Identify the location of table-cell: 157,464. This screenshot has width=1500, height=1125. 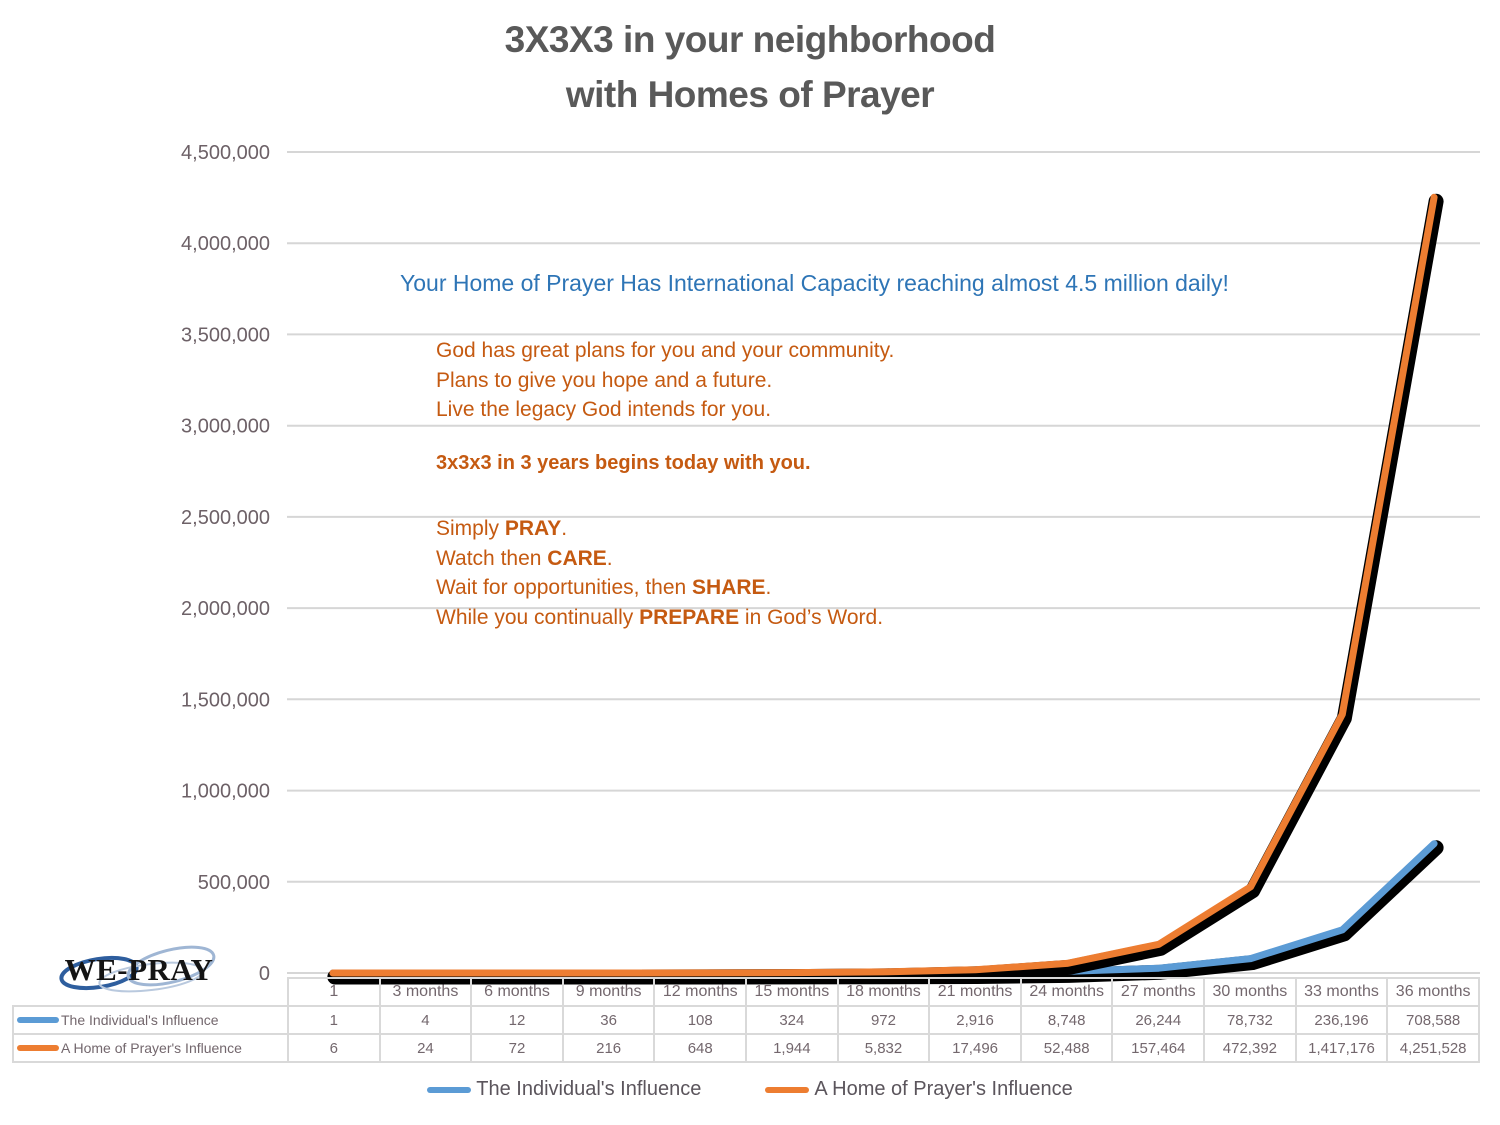
(1158, 1048).